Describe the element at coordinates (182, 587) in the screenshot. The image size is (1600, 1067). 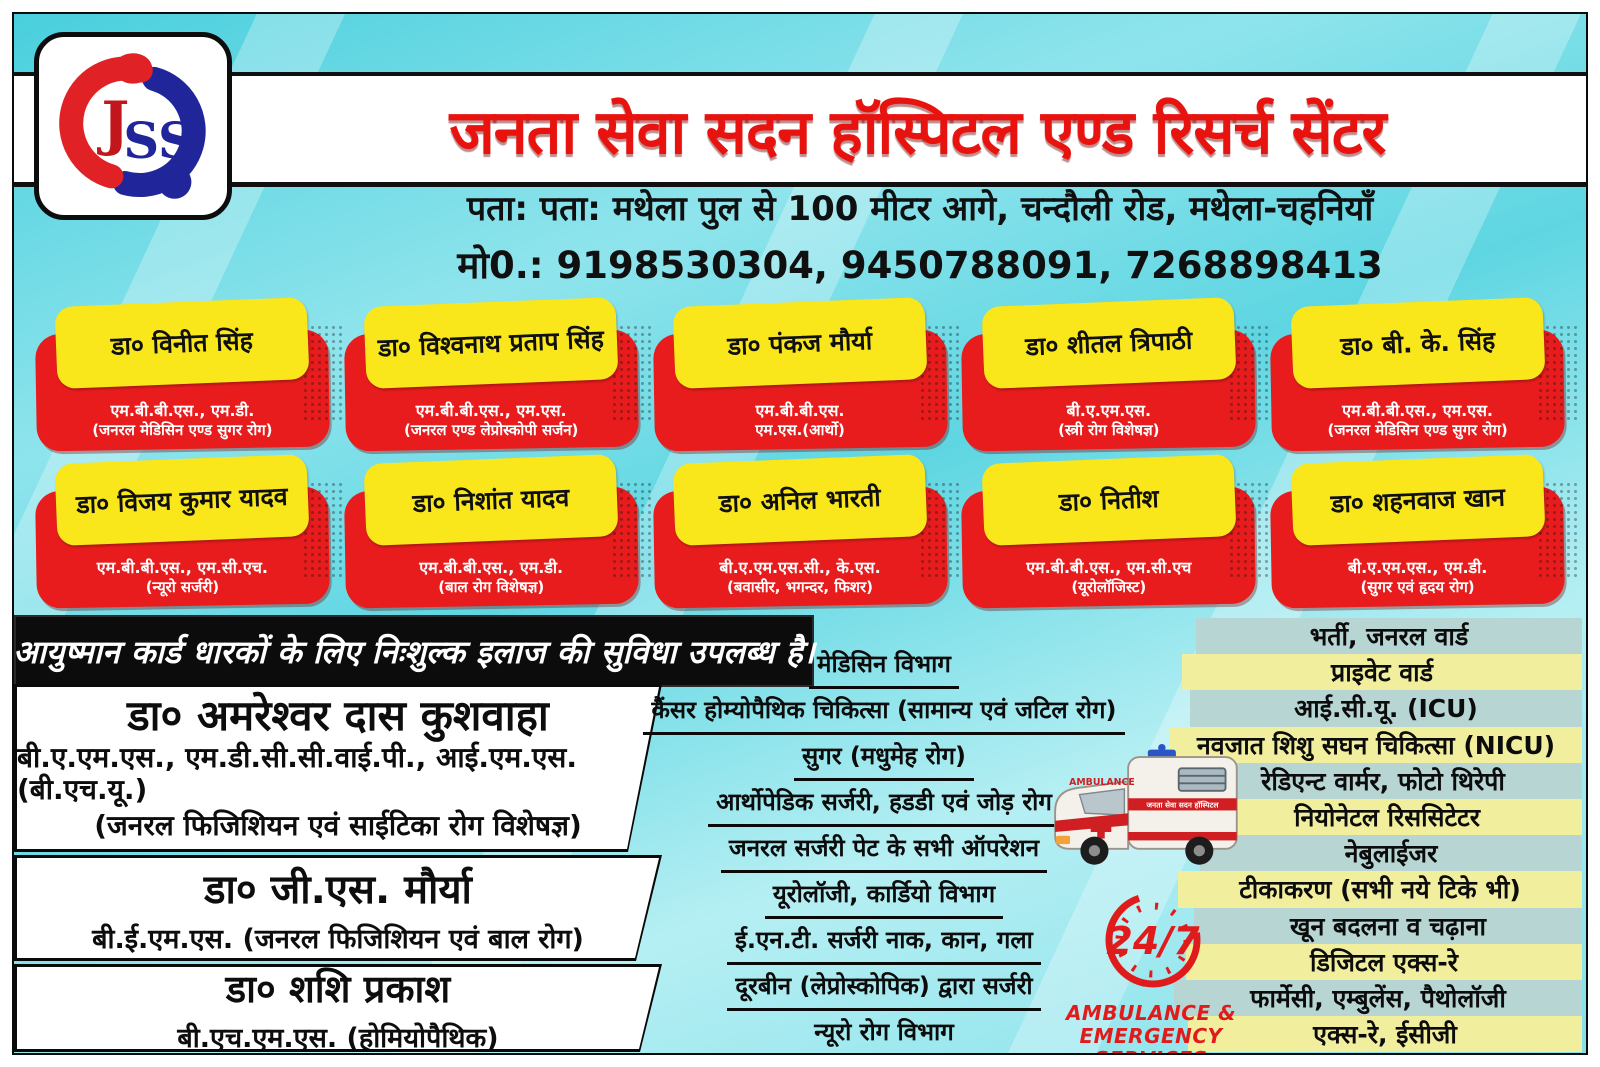
I see `doctor-spec: (न्यूरो सर्जरी)` at that location.